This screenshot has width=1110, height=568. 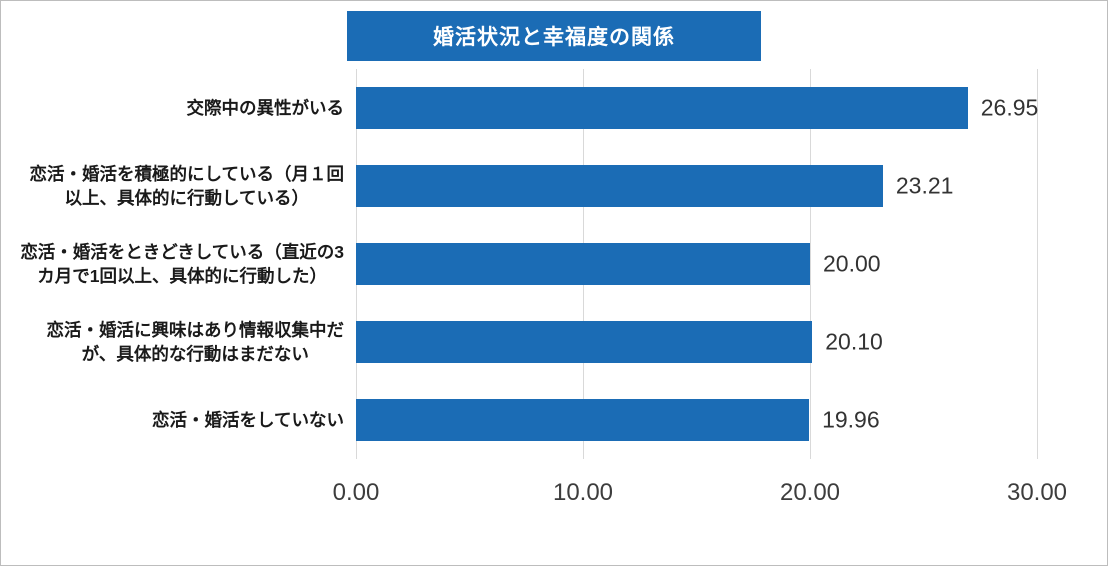 I want to click on x-axis: 0.00 10.00 20.00 30.00, so click(x=700, y=498).